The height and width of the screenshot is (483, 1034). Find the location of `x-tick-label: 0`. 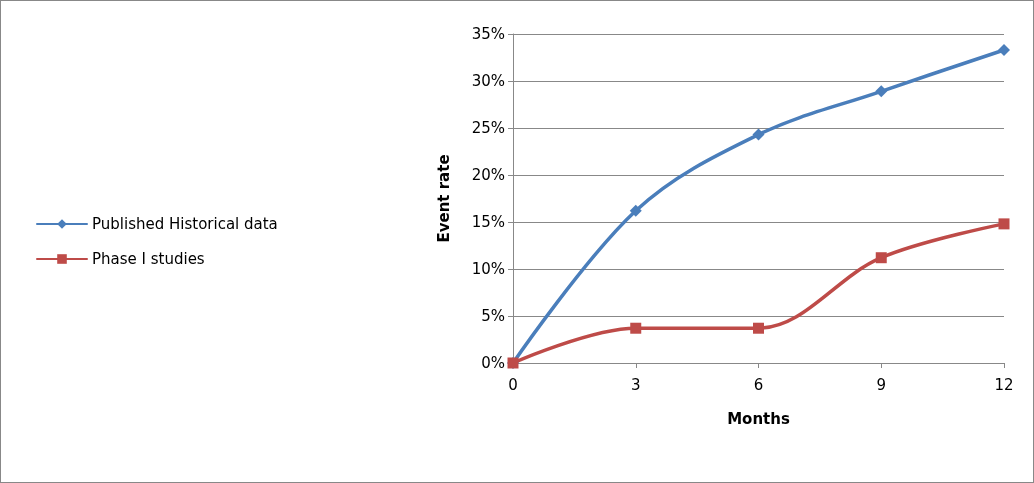

x-tick-label: 0 is located at coordinates (513, 384).